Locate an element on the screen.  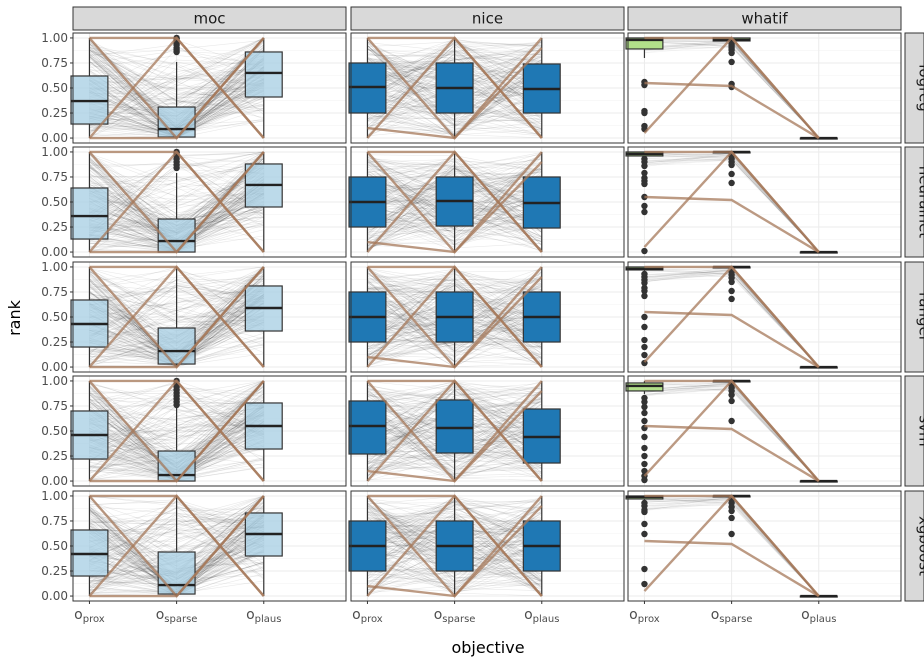
facet-strip-svm is located at coordinates (914, 431).